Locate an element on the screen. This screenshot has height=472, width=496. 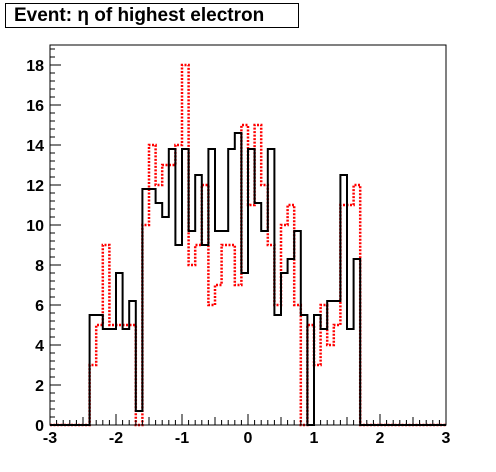
y-tick-label: 4 is located at coordinates (39, 346).